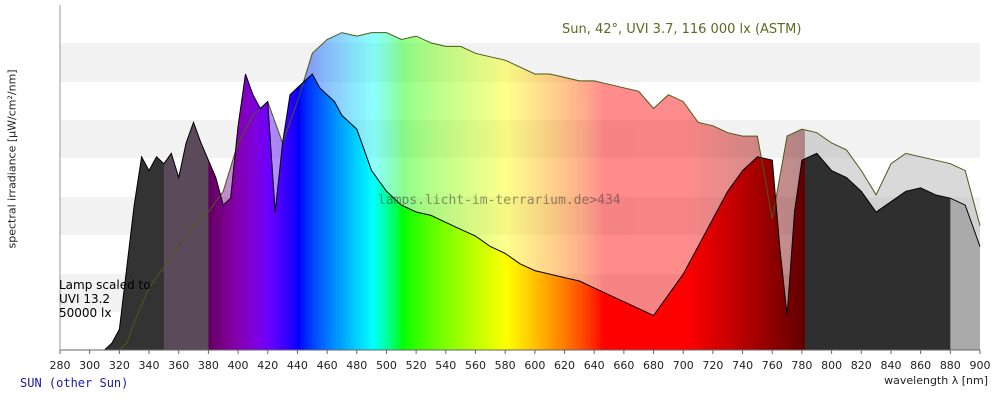  Describe the element at coordinates (445, 365) in the screenshot. I see `x-tick-label: 540` at that location.